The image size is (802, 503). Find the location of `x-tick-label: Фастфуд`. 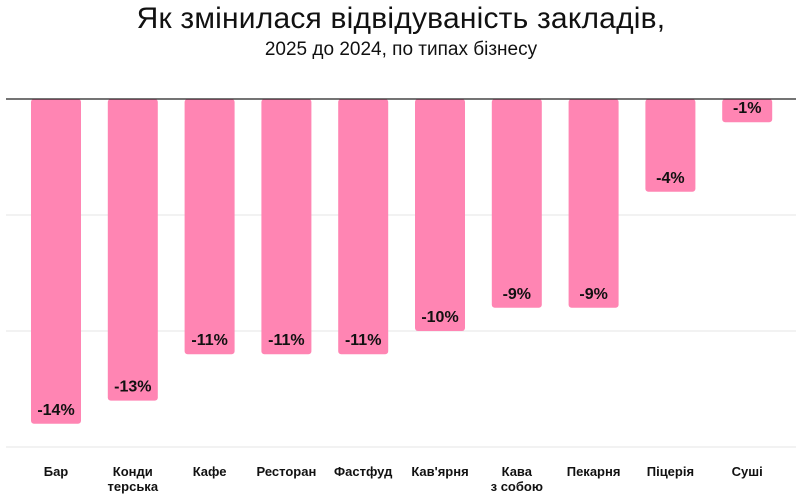

x-tick-label: Фастфуд is located at coordinates (363, 471).